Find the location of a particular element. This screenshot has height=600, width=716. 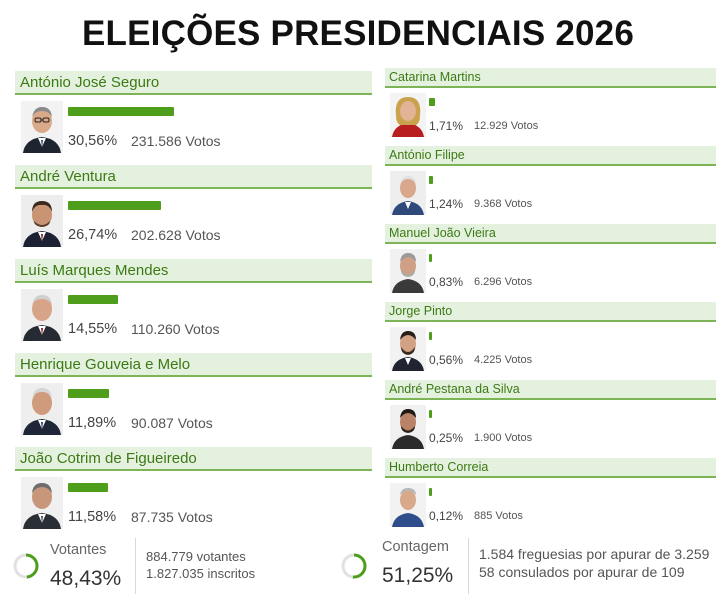

consulates-remaining: 58 consulados por apurar de 109 is located at coordinates (582, 572).